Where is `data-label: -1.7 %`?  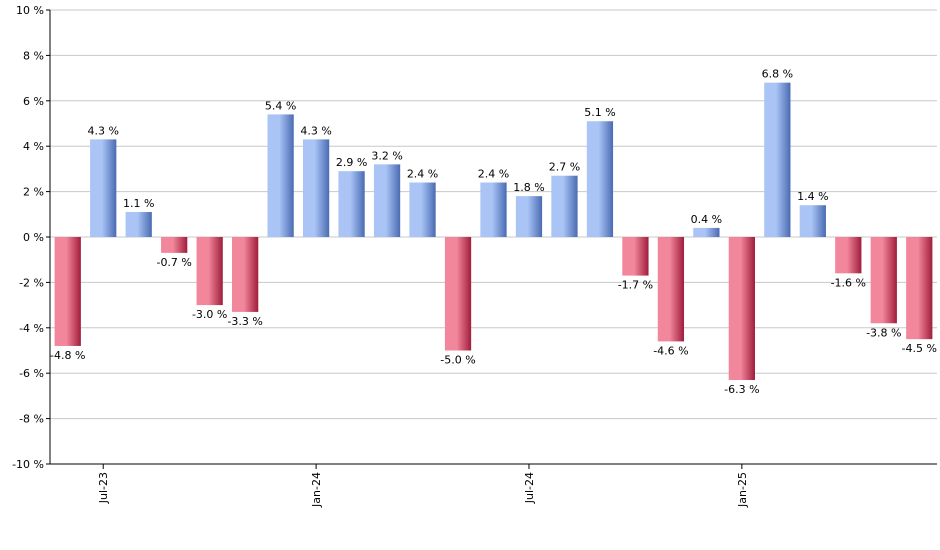 data-label: -1.7 % is located at coordinates (635, 285).